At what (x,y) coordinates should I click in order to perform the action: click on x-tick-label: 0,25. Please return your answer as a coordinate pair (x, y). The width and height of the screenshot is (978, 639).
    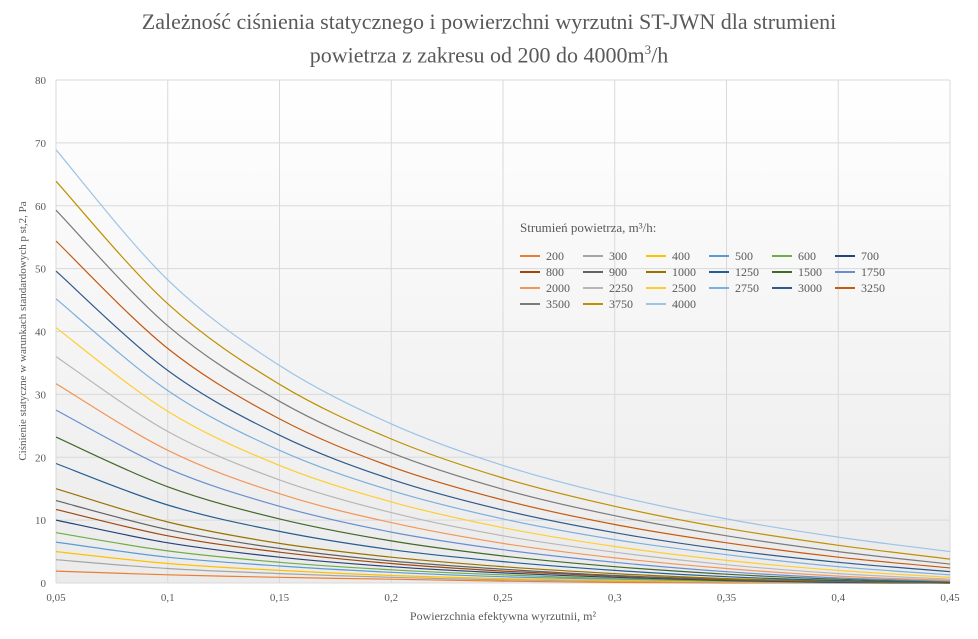
    Looking at the image, I should click on (503, 598).